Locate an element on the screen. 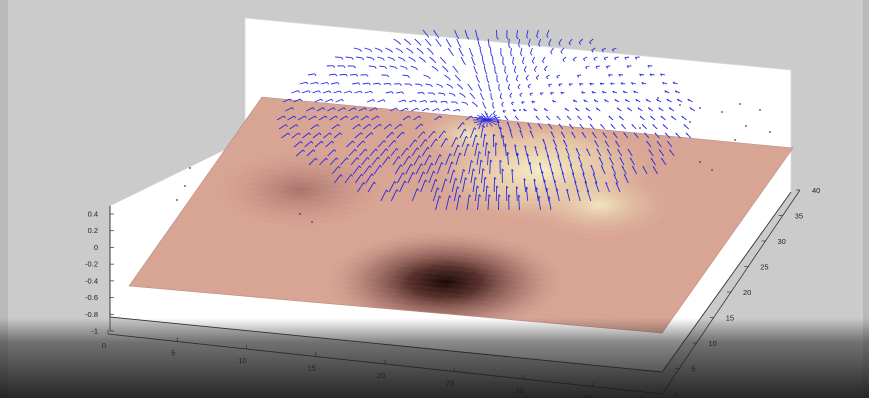  y-tick-label: 25 is located at coordinates (764, 267).